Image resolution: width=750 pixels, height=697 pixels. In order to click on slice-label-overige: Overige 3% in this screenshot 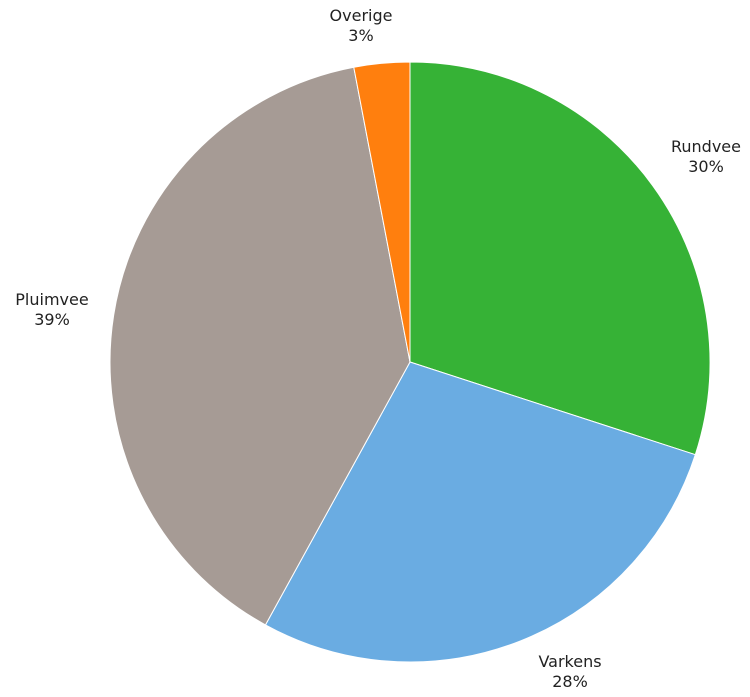, I will do `click(361, 25)`.